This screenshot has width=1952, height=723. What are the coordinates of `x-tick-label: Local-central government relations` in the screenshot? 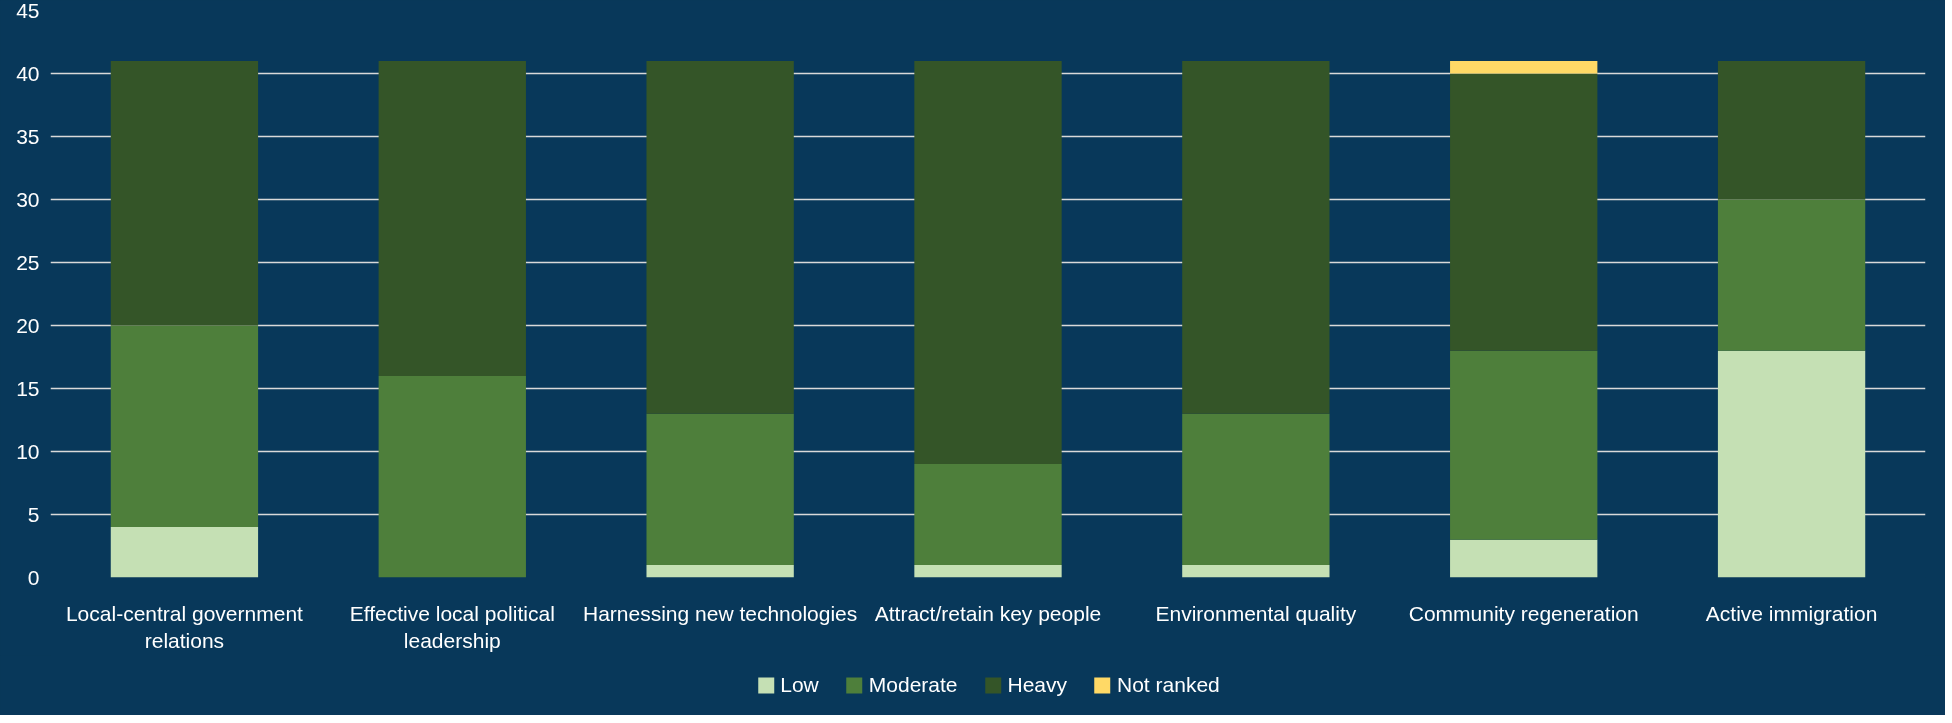 It's located at (184, 627).